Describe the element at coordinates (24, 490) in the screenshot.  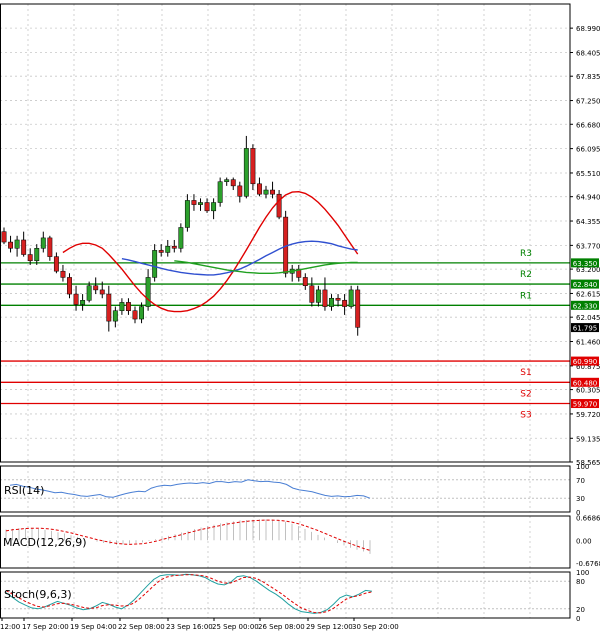
I see `rsi-title: RSI(14)` at that location.